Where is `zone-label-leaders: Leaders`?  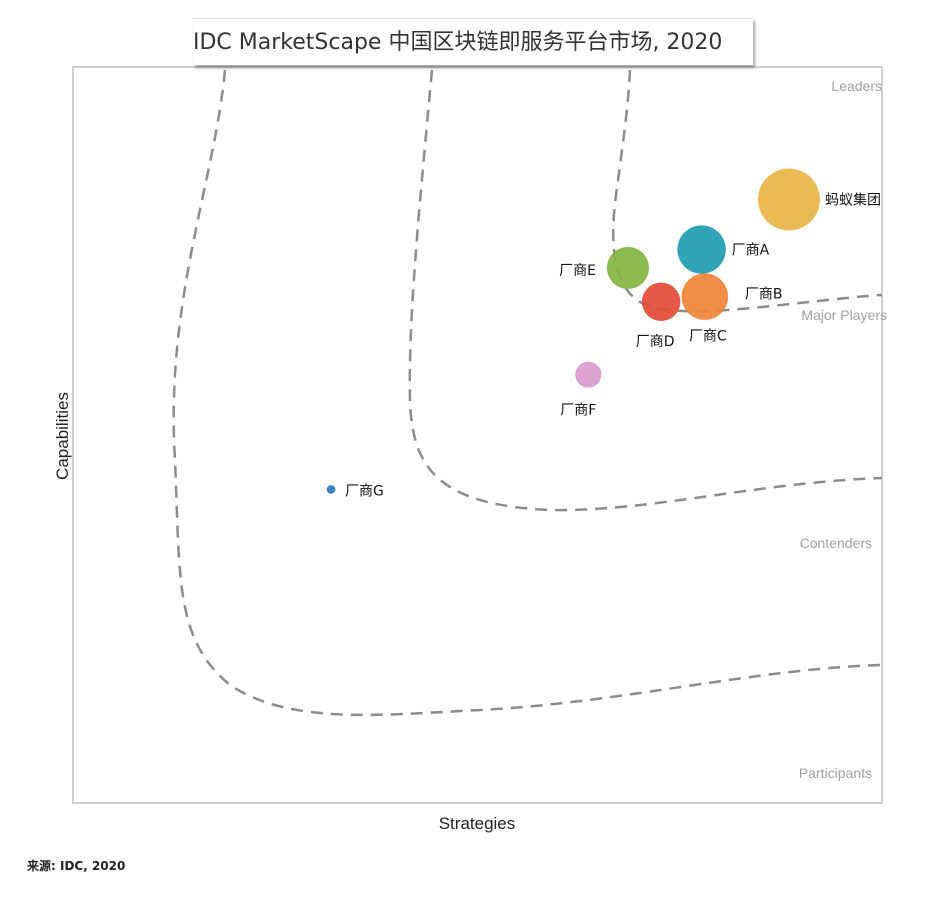 zone-label-leaders: Leaders is located at coordinates (856, 86).